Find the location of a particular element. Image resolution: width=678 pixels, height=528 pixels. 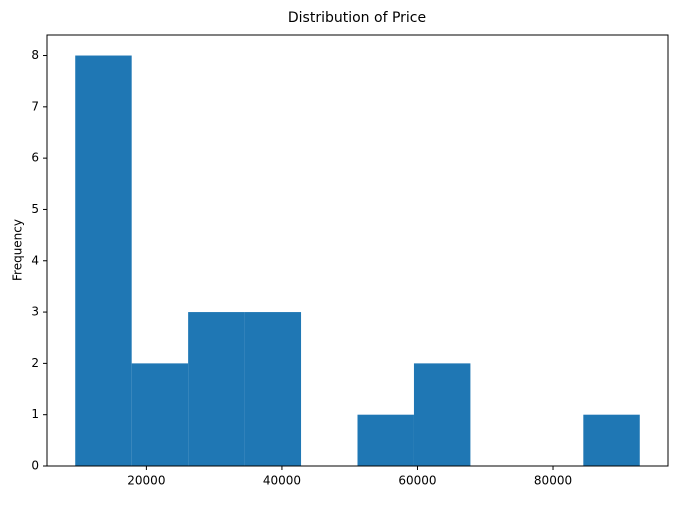

y-axis-label: Frequency is located at coordinates (18, 250).